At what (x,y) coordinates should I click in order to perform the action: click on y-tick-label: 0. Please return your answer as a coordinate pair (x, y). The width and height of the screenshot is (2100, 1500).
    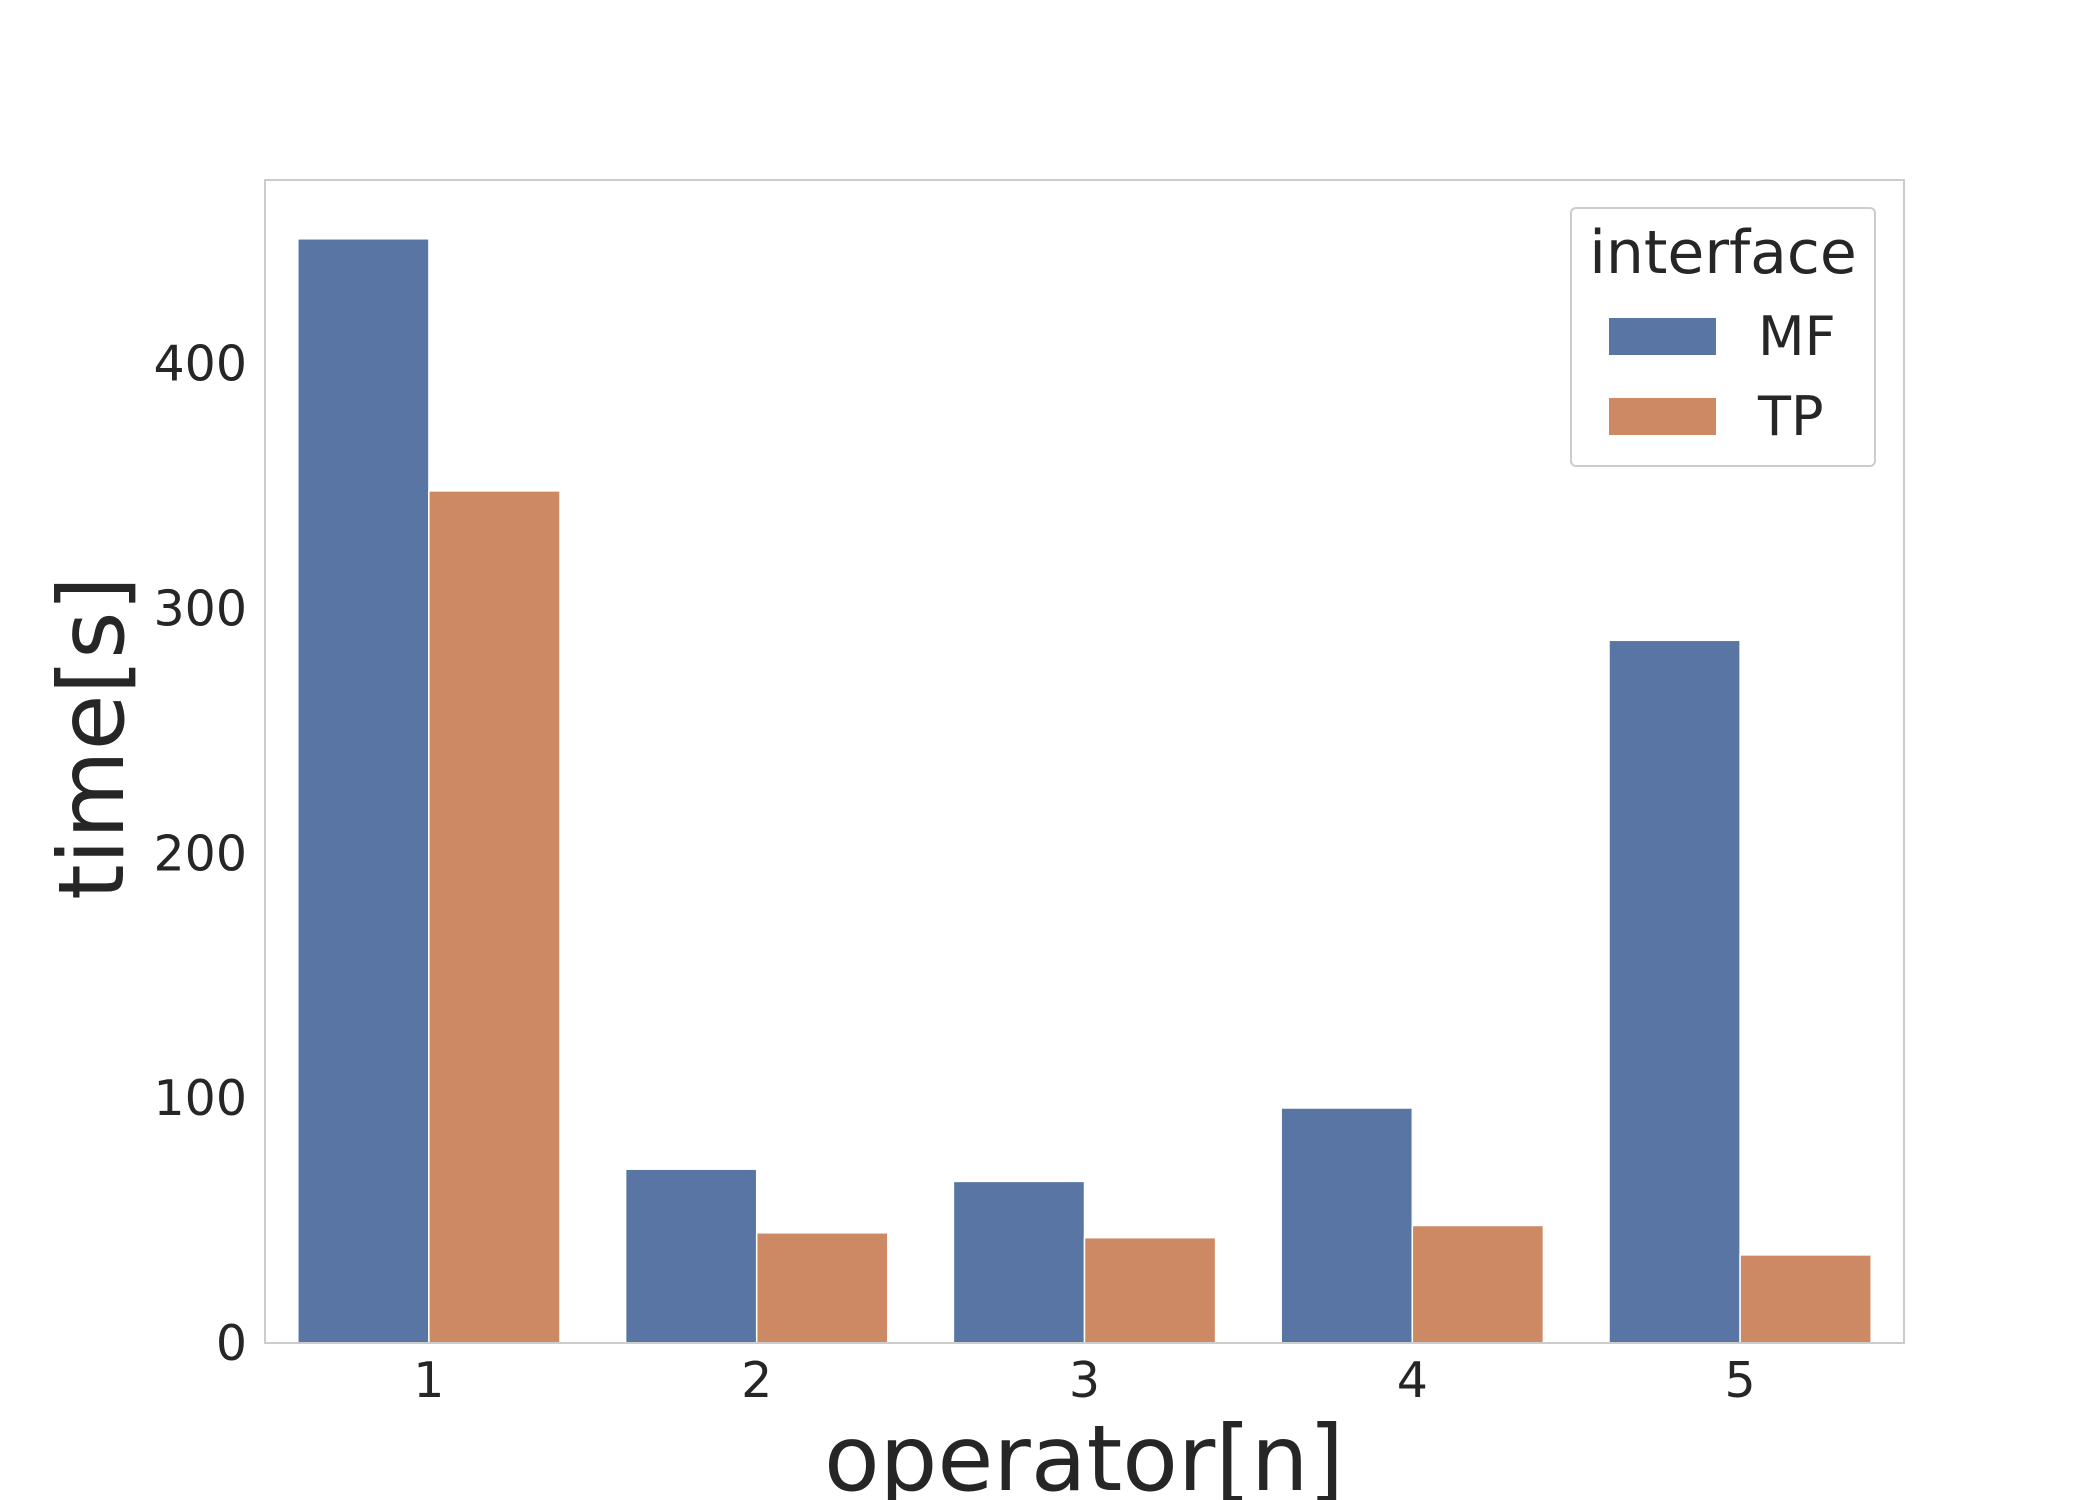
    Looking at the image, I should click on (231, 1343).